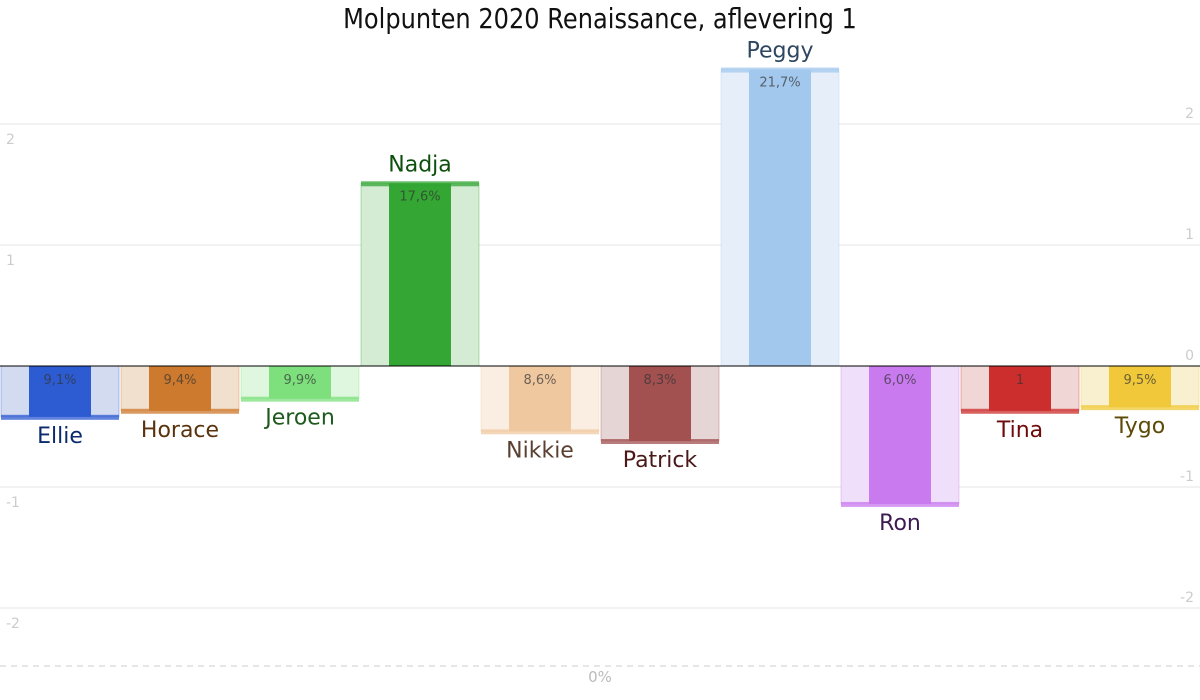 The width and height of the screenshot is (1200, 700). I want to click on y-tick-label-right: -2, so click(1187, 598).